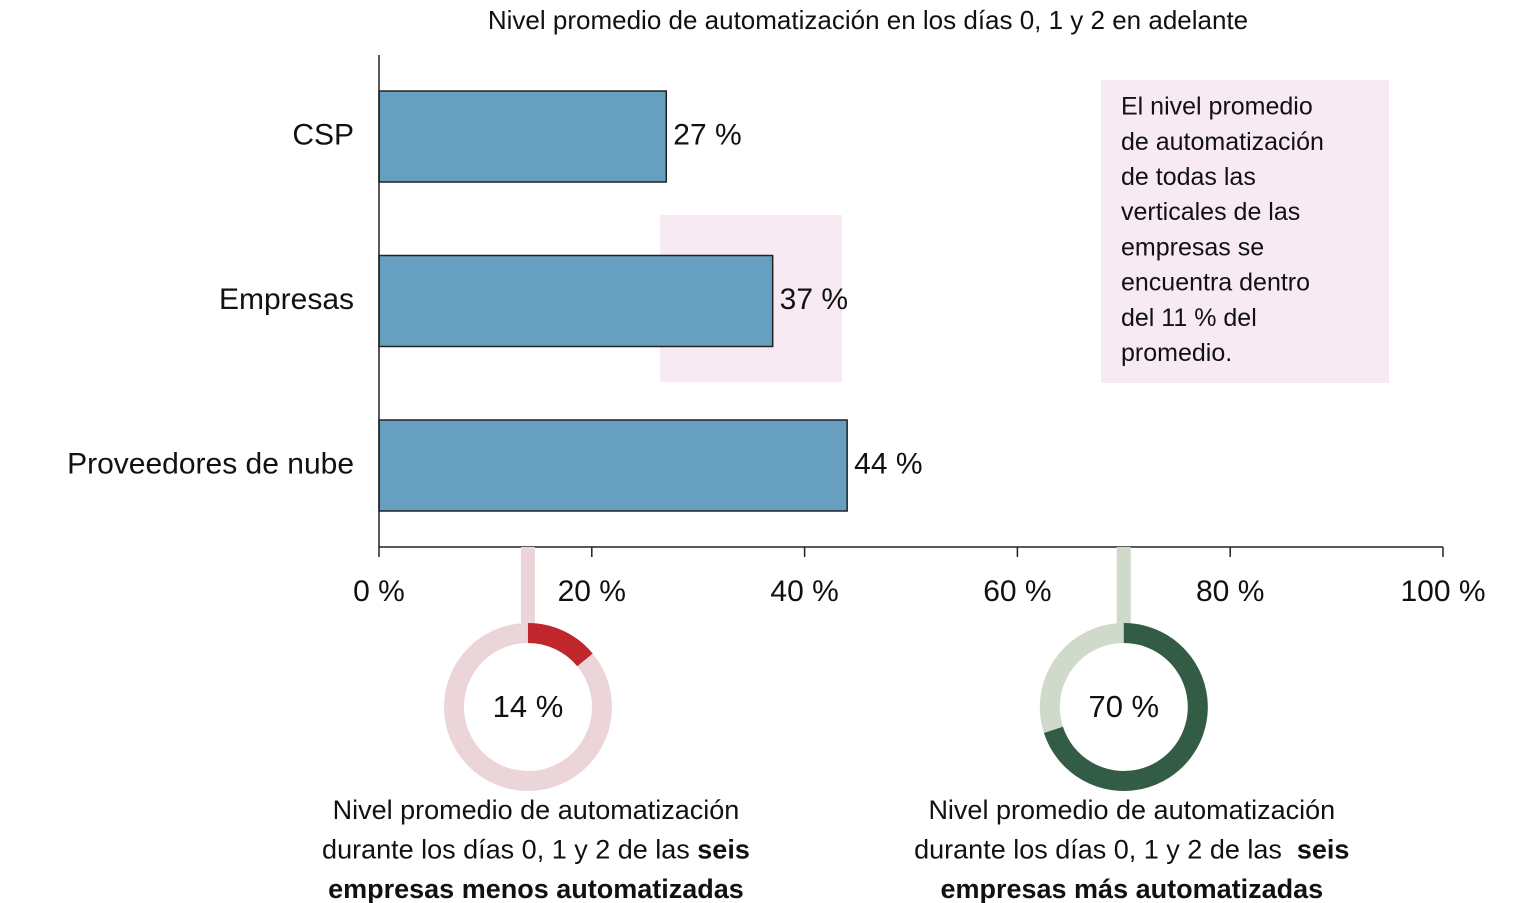 The height and width of the screenshot is (903, 1514). I want to click on x-tick-label: 80 %, so click(1230, 591).